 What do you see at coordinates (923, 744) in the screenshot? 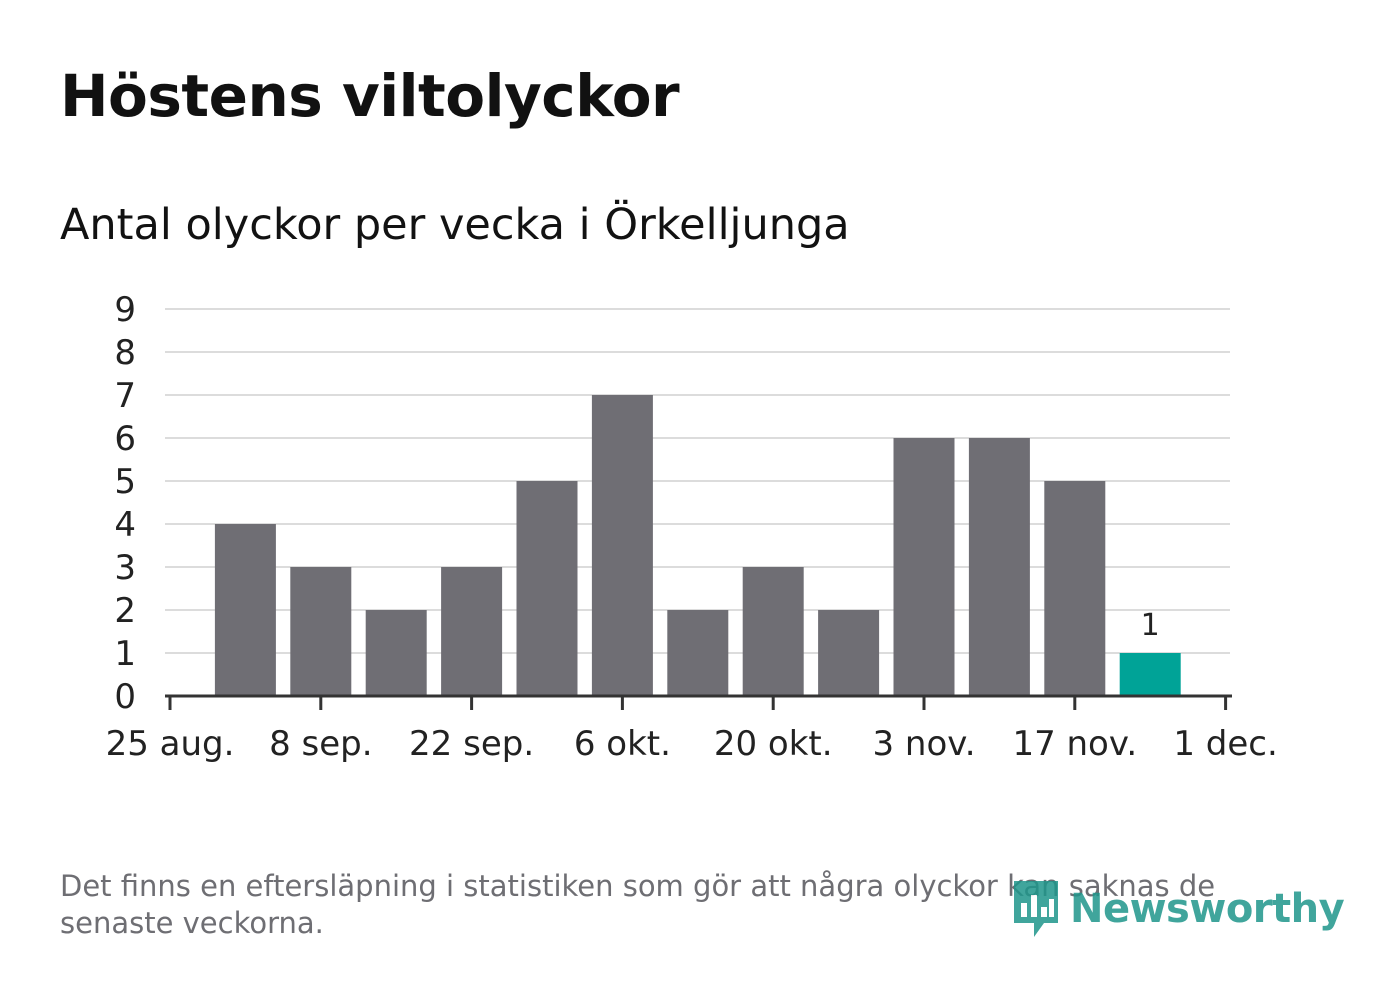
I see `x-tick-label: 3 nov.` at bounding box center [923, 744].